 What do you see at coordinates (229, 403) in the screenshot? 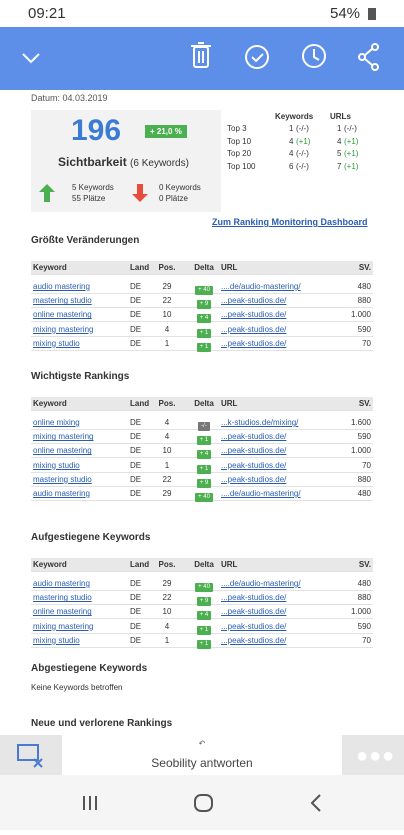
I see `col-header: URL` at bounding box center [229, 403].